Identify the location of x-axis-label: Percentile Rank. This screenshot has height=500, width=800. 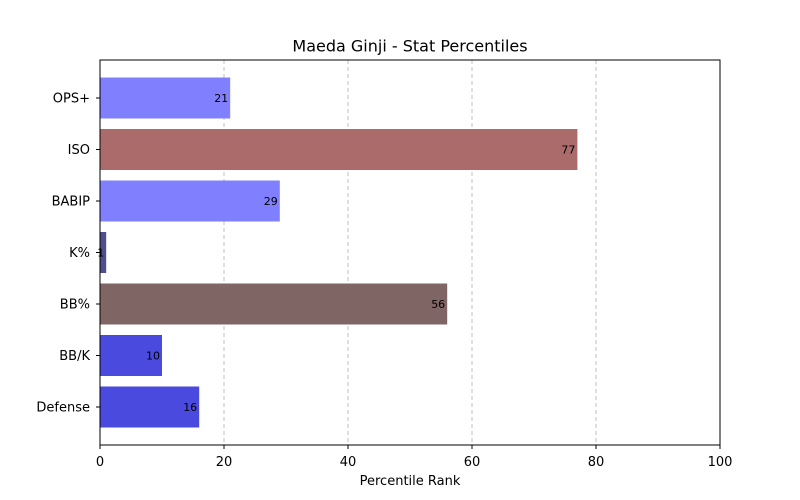
(410, 481).